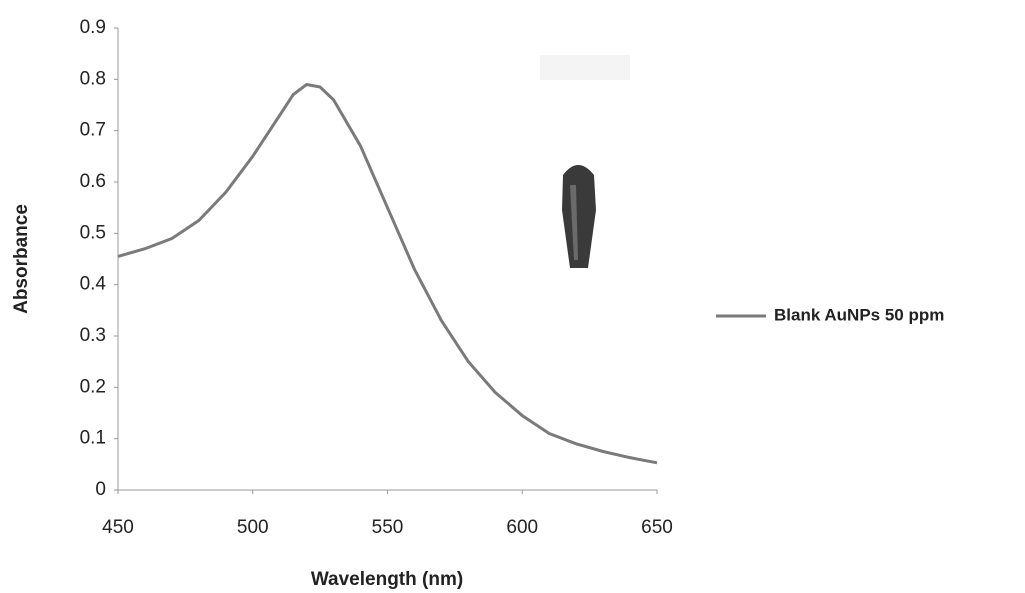 This screenshot has width=1025, height=593. Describe the element at coordinates (579, 216) in the screenshot. I see `inset-vial` at that location.